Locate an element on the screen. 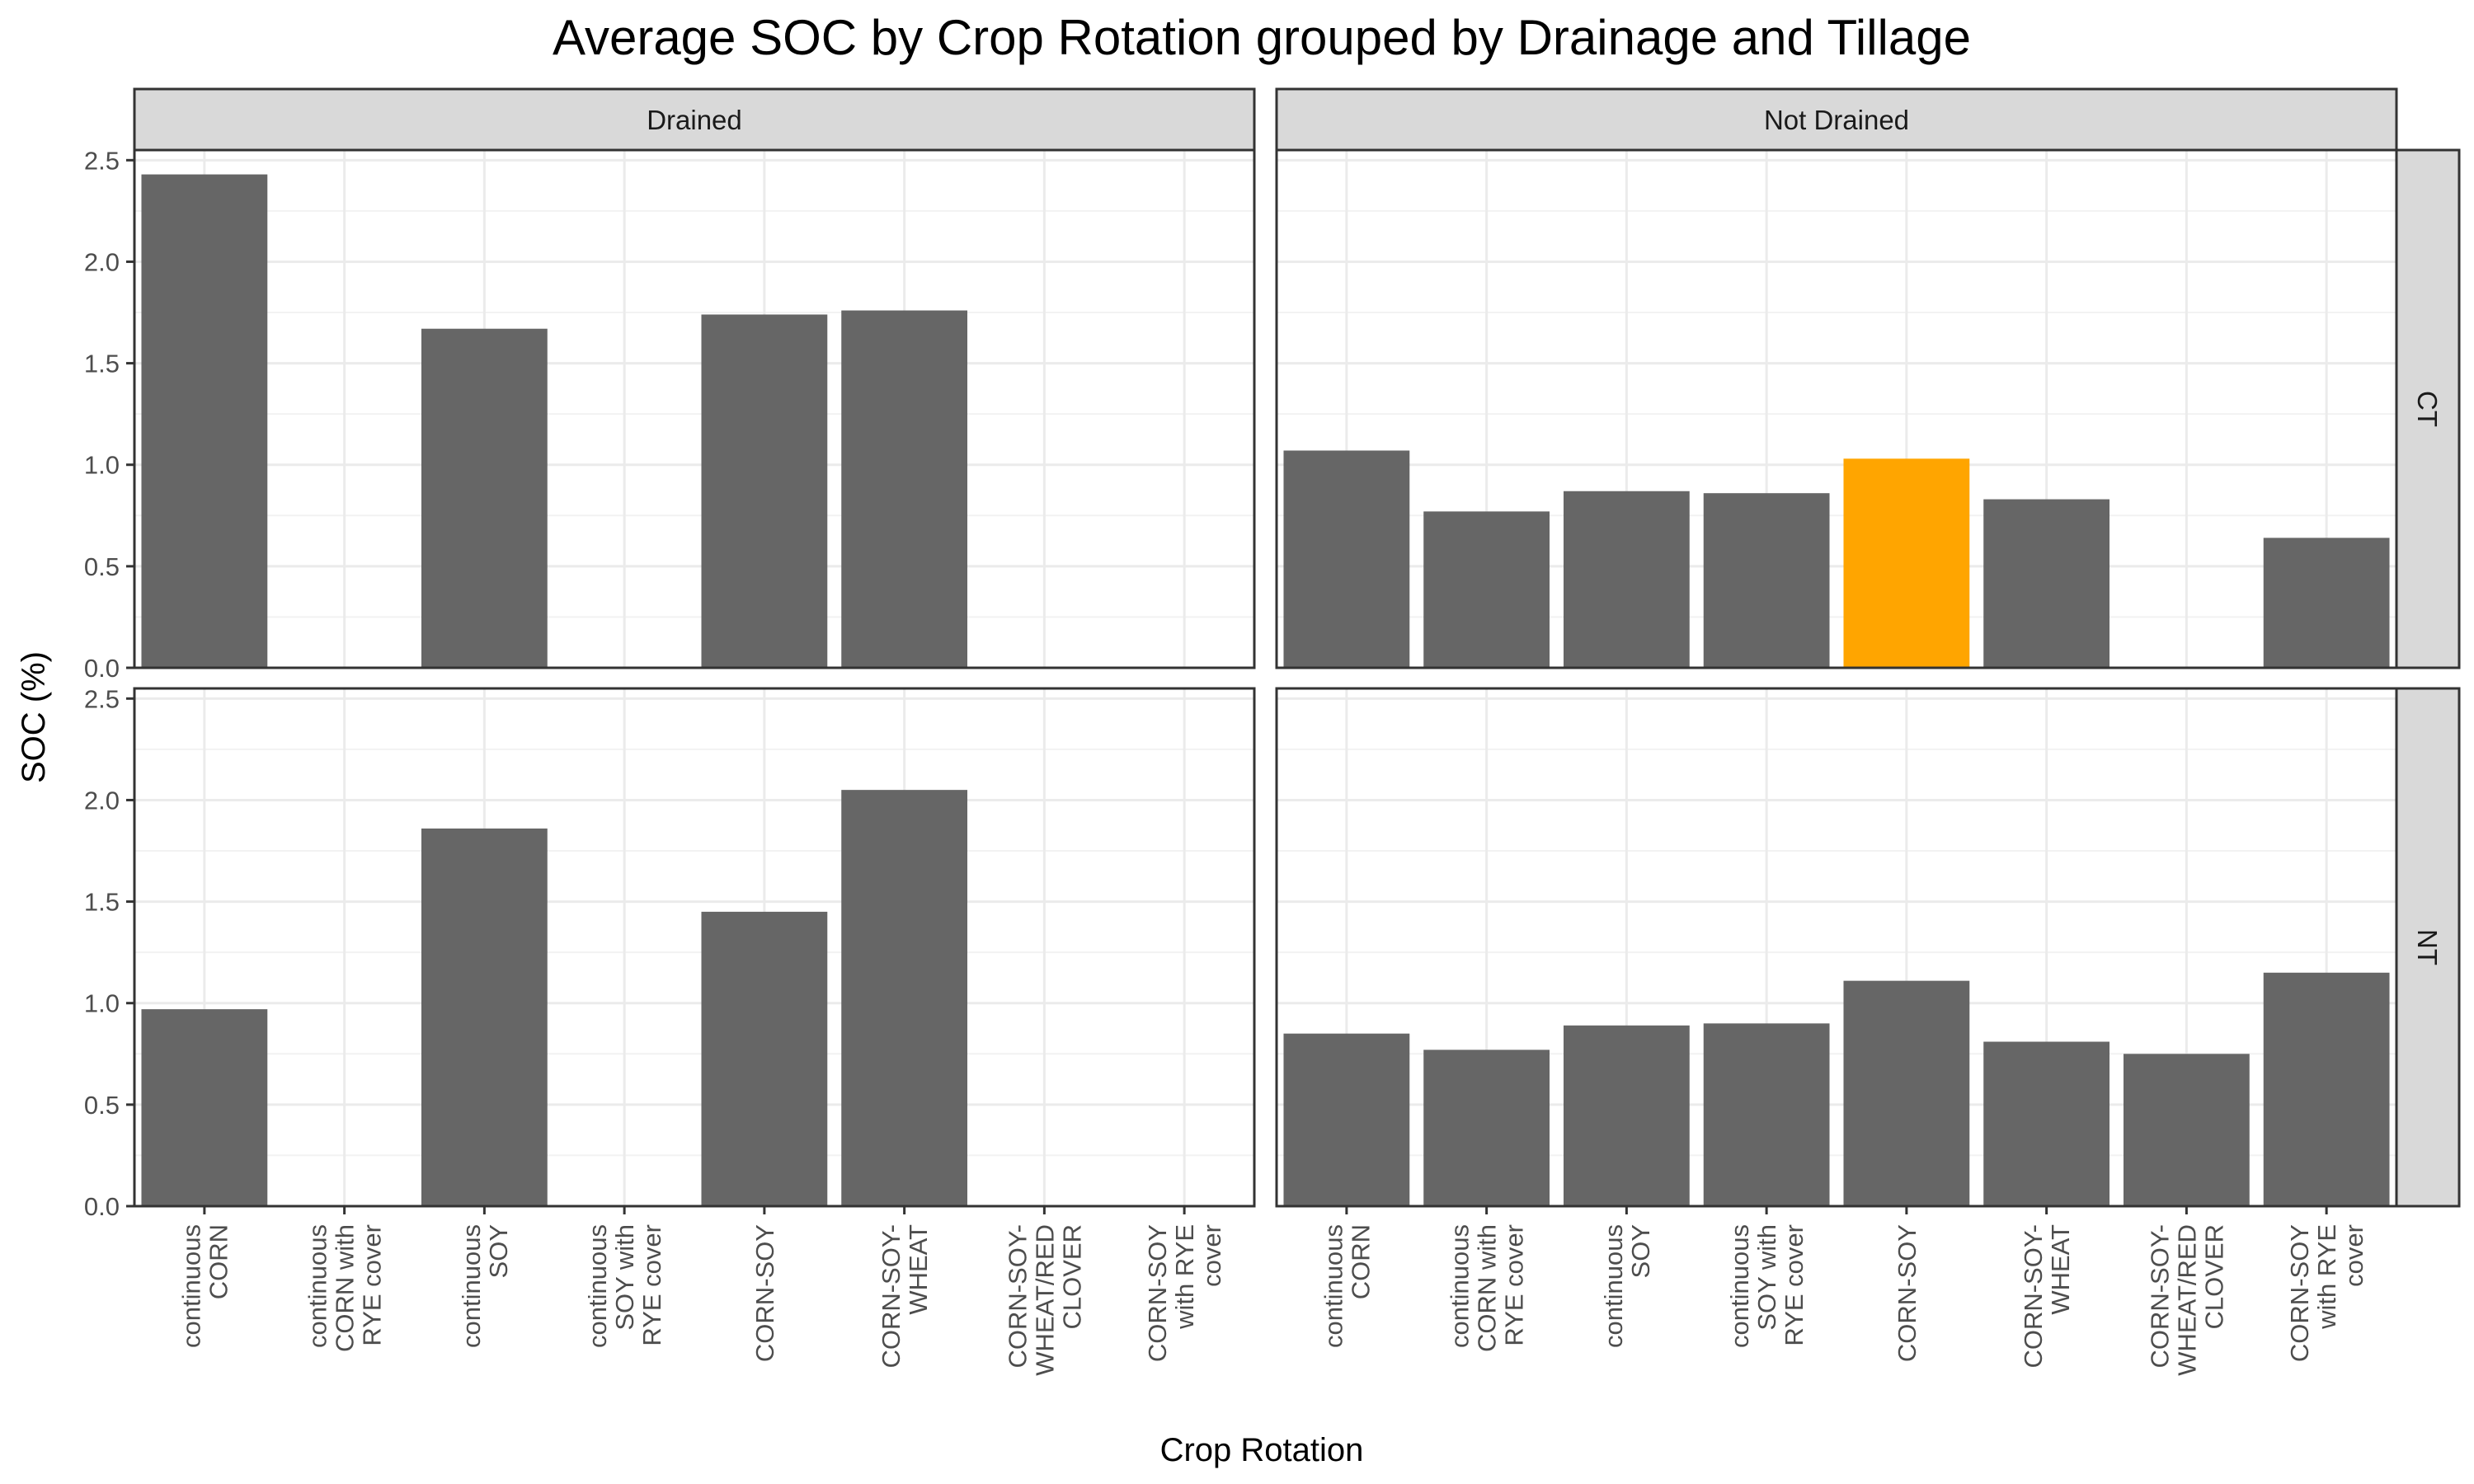  x-tick-label: continuousSOY is located at coordinates (1627, 1286).